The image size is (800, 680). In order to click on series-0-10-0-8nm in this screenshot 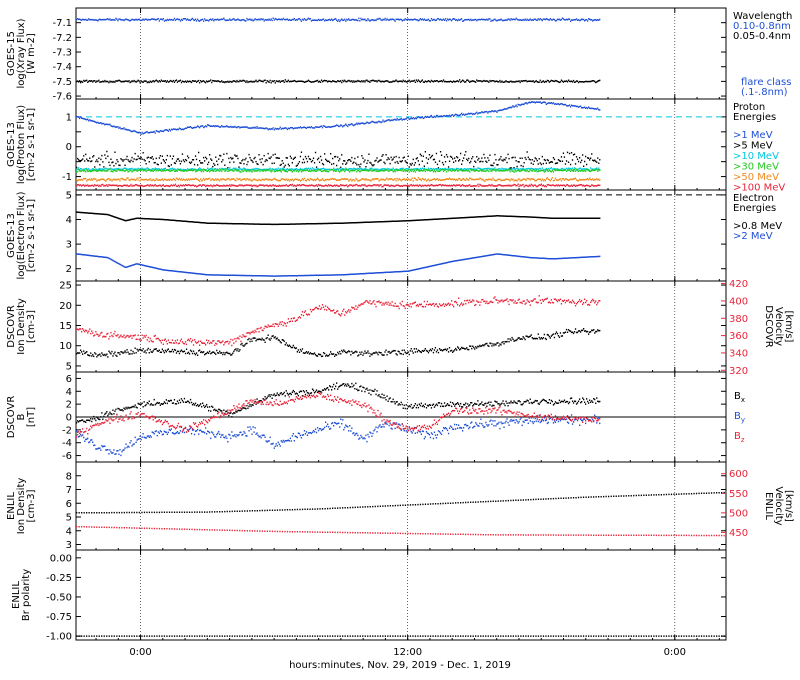, I will do `click(338, 20)`.